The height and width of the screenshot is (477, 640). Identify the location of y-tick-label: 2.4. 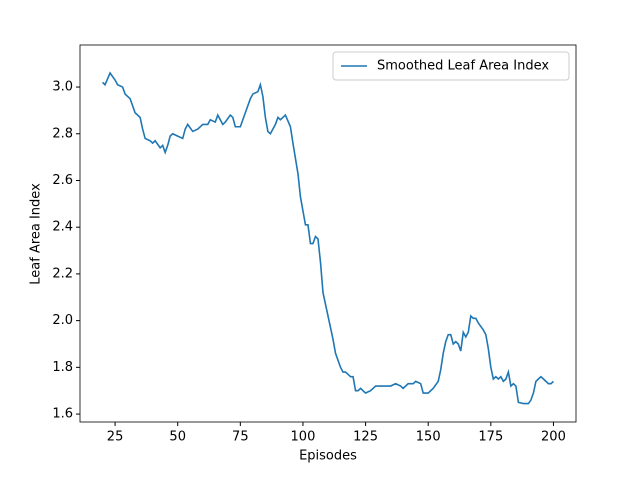
(62, 227).